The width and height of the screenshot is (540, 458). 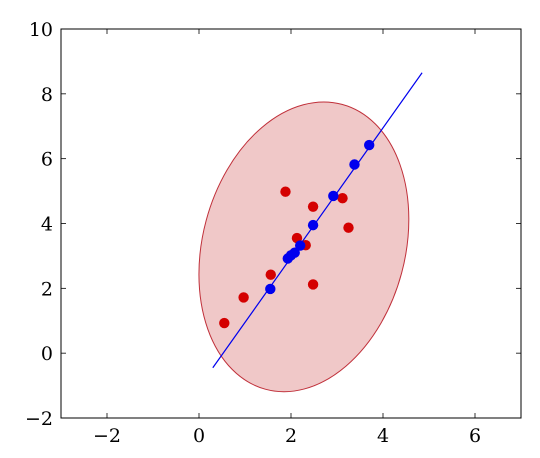 What do you see at coordinates (47, 289) in the screenshot?
I see `y-tick-label: 2` at bounding box center [47, 289].